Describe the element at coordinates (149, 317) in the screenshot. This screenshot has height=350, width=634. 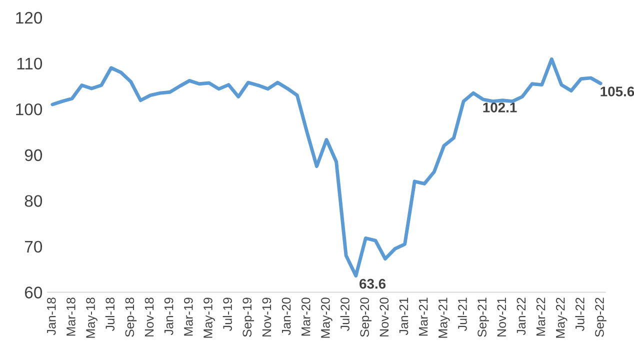
I see `x-tick-label: Nov-18` at that location.